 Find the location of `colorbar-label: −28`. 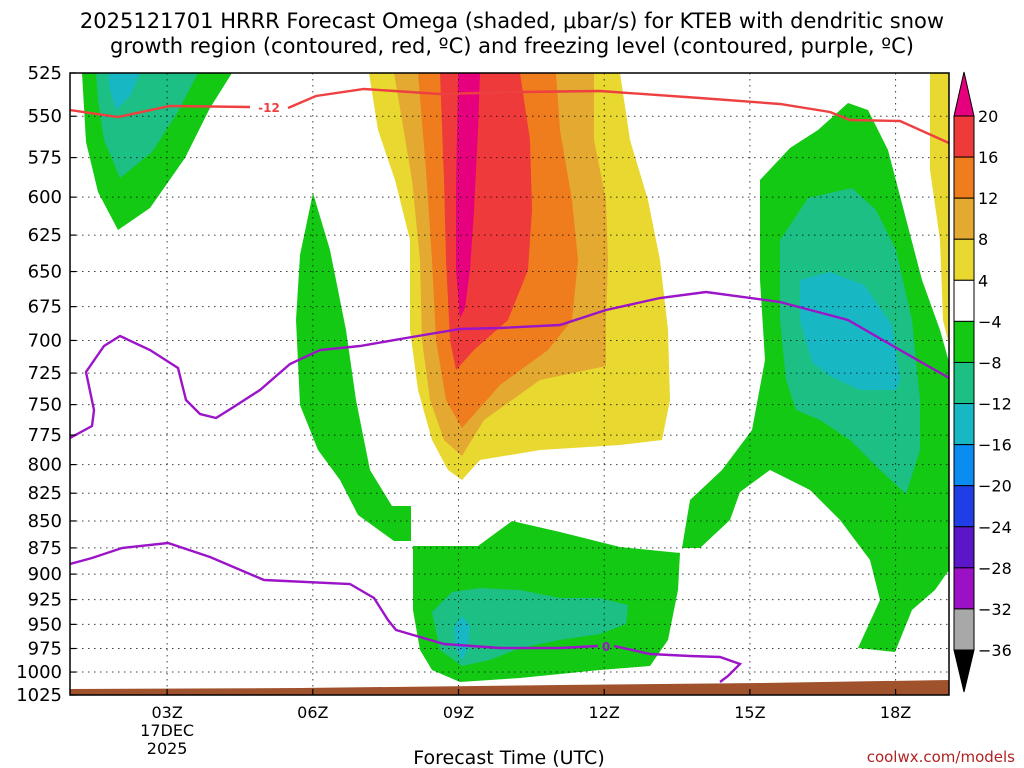

colorbar-label: −28 is located at coordinates (995, 568).